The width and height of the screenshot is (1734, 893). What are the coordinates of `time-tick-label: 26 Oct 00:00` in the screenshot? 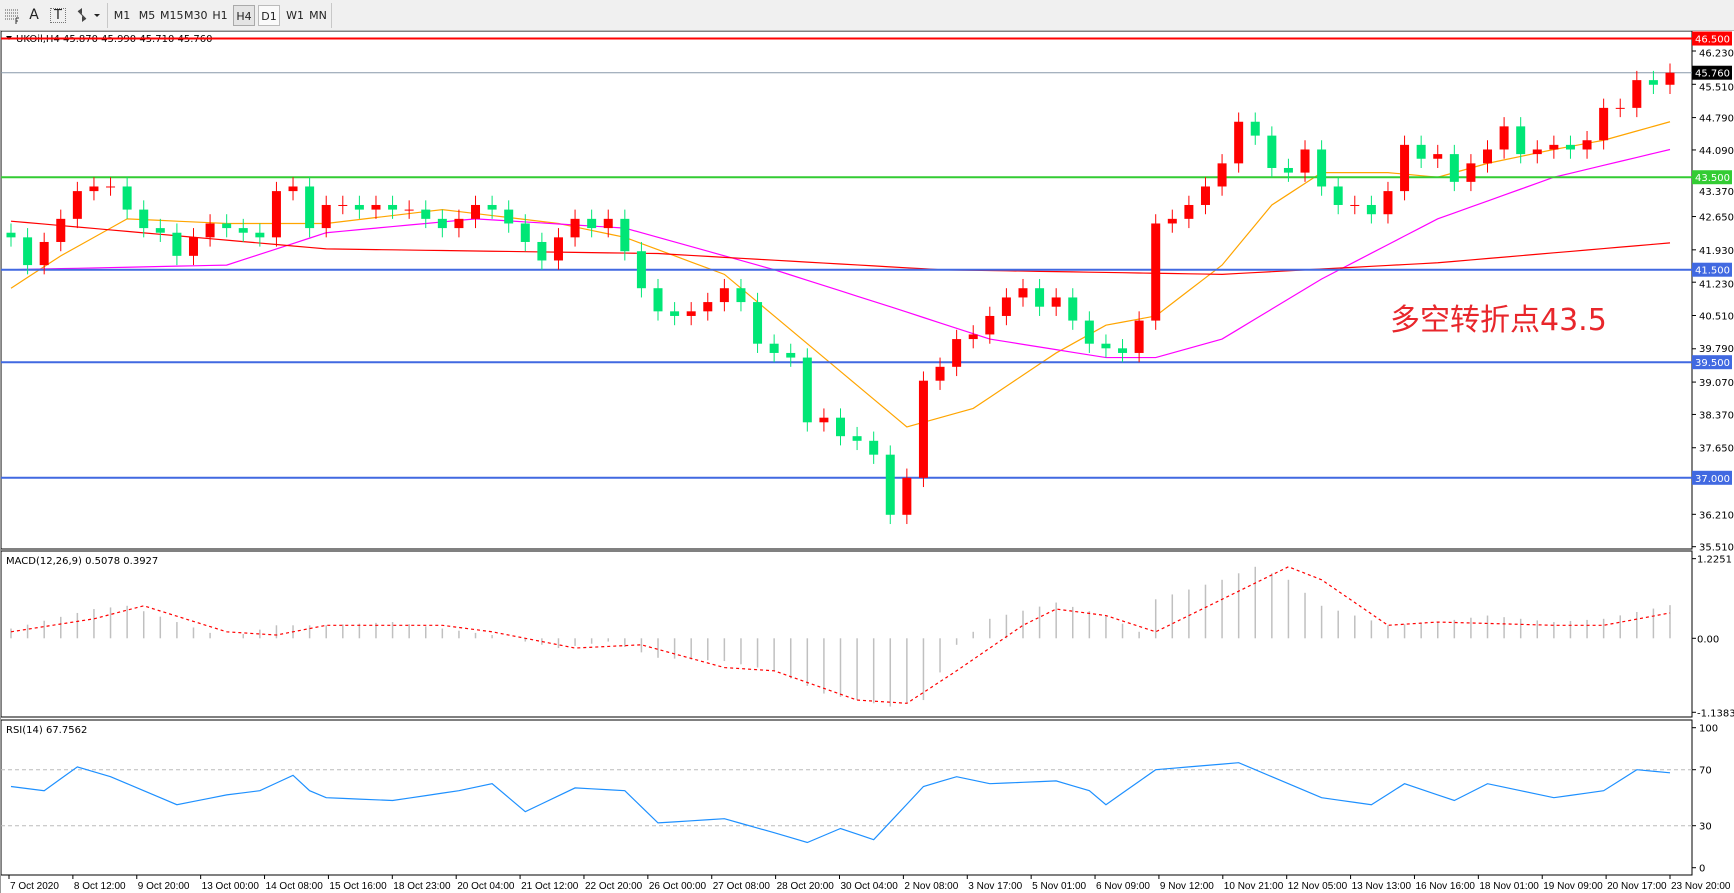 It's located at (678, 886).